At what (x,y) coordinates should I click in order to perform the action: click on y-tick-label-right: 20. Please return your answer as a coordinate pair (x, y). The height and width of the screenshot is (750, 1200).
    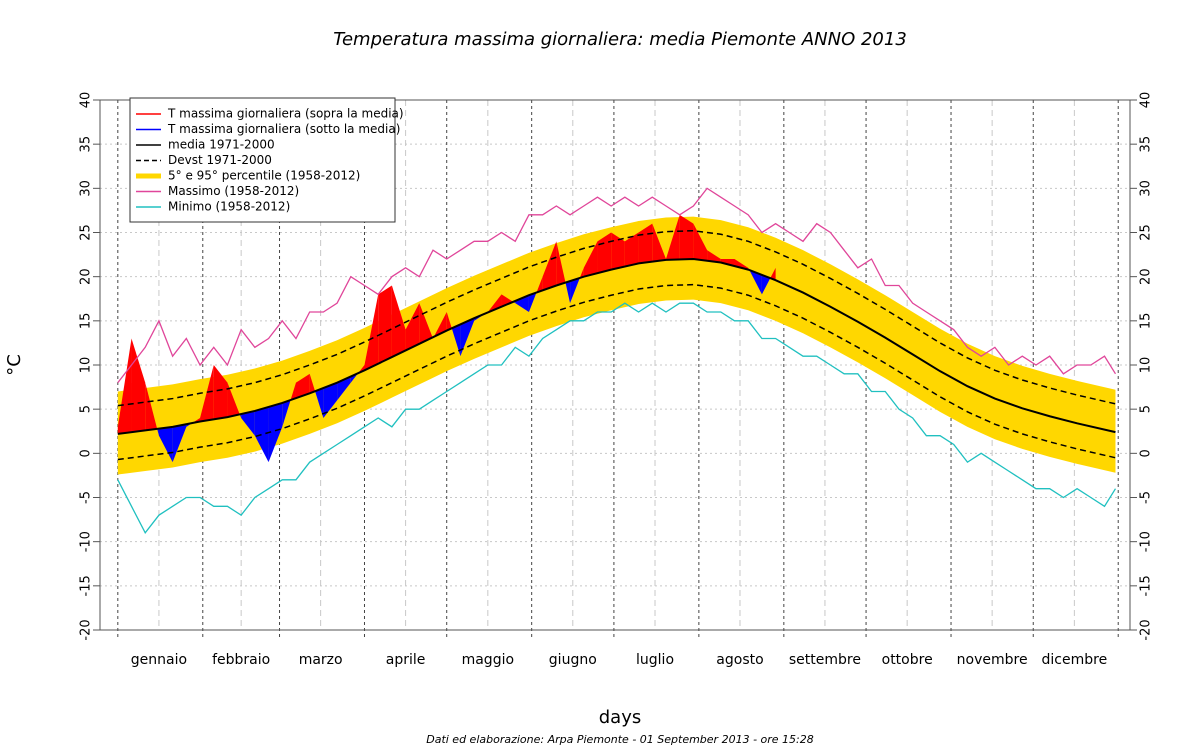
    Looking at the image, I should click on (1146, 276).